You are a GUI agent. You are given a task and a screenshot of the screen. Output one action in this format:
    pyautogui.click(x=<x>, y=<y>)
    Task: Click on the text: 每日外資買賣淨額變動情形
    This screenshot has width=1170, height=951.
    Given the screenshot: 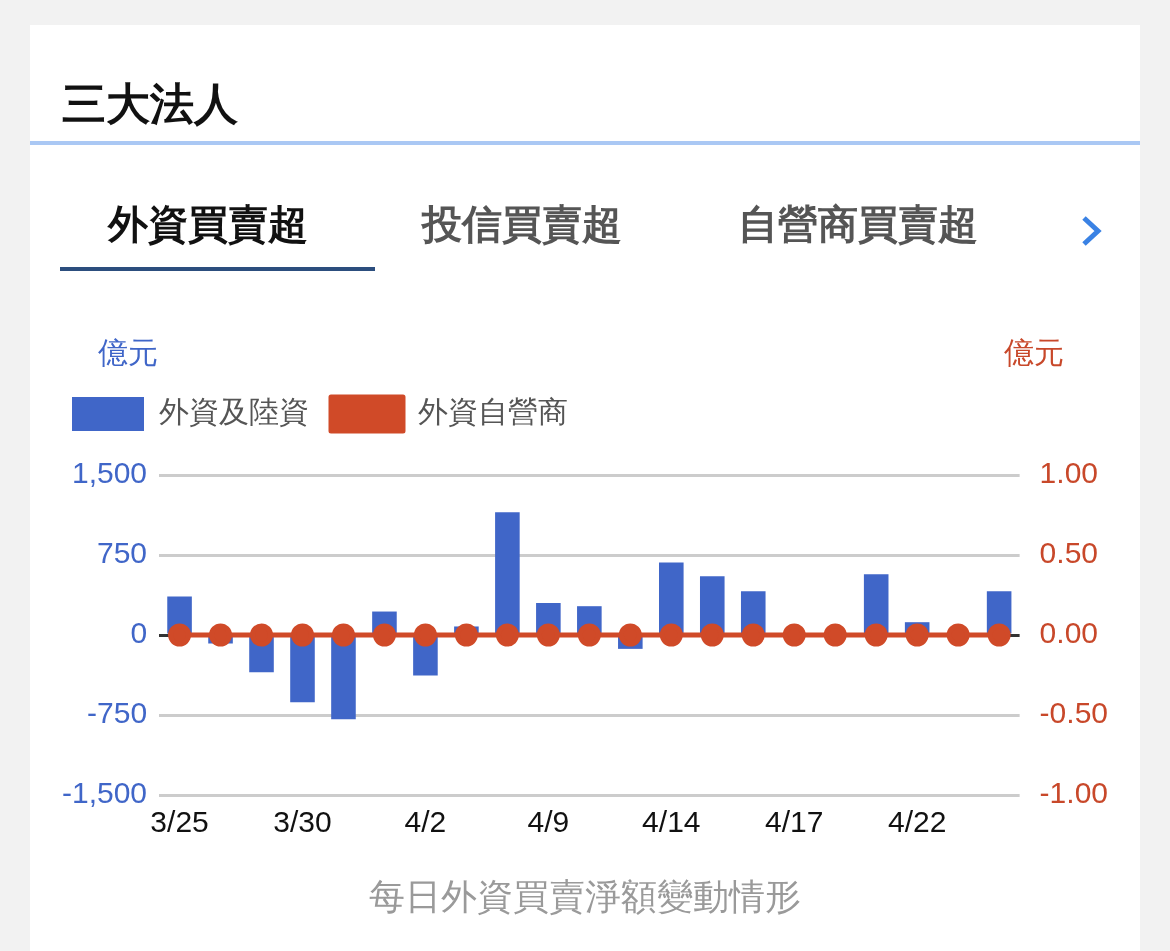 What is the action you would take?
    pyautogui.click(x=585, y=897)
    